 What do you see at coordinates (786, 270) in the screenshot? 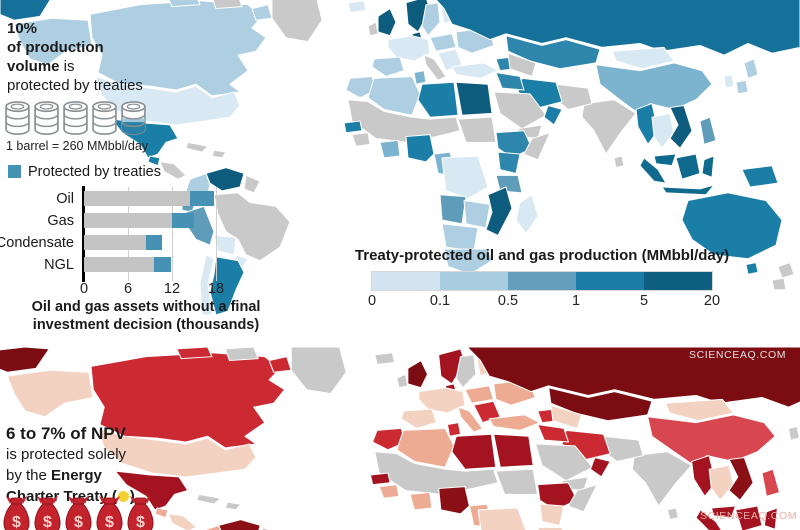
I see `region-nz1` at bounding box center [786, 270].